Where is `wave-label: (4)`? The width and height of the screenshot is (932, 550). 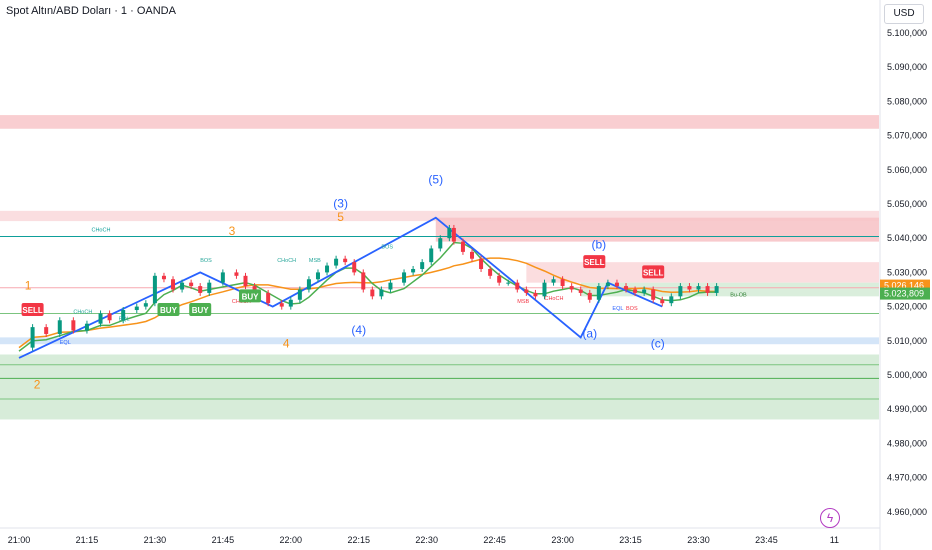
wave-label: (4) is located at coordinates (358, 330).